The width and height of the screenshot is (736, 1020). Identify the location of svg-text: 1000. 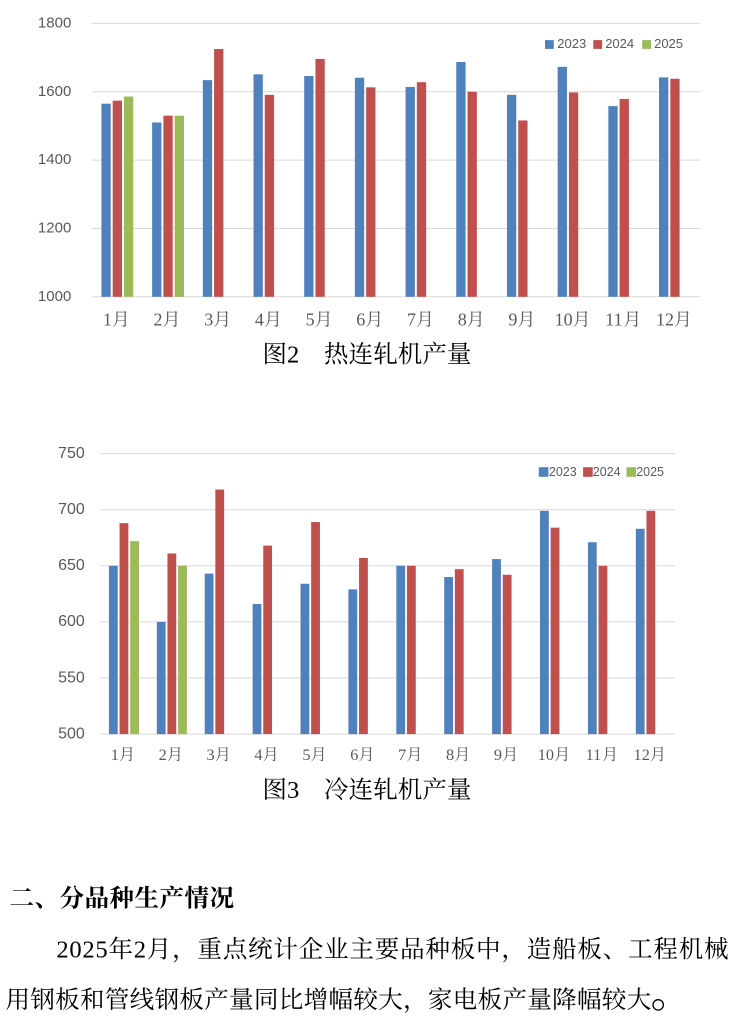
(54, 296).